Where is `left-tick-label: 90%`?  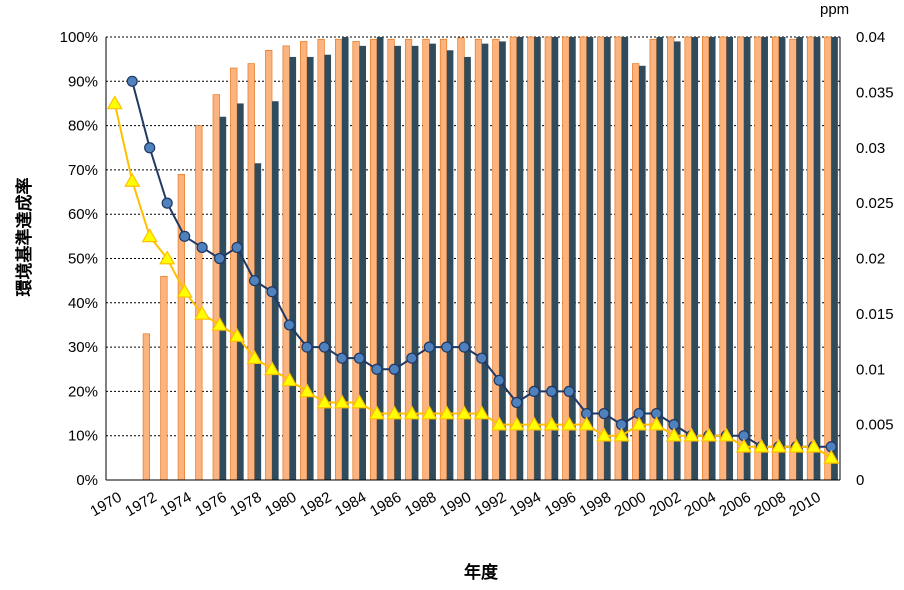
left-tick-label: 90% is located at coordinates (83, 81).